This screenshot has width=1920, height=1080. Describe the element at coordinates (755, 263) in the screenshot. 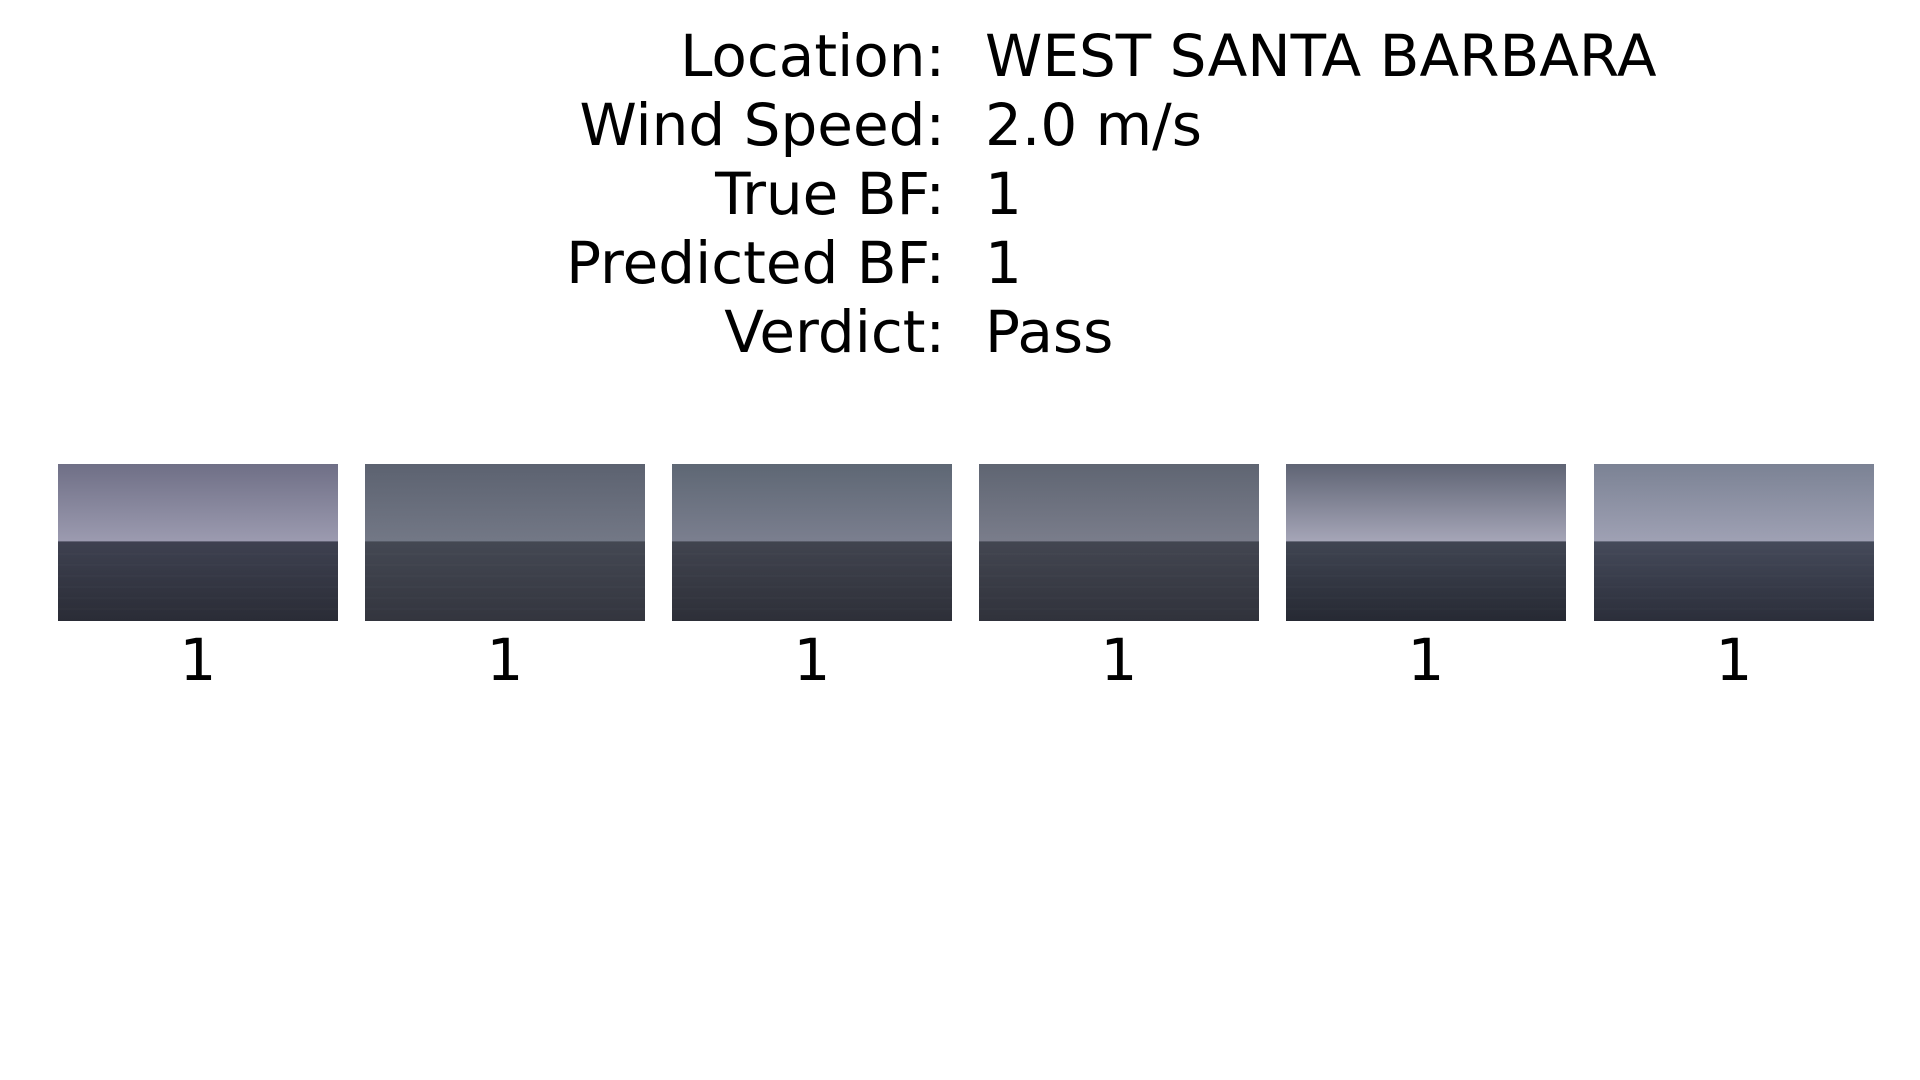

I see `predicted-bf-label: Predicted BF:` at that location.